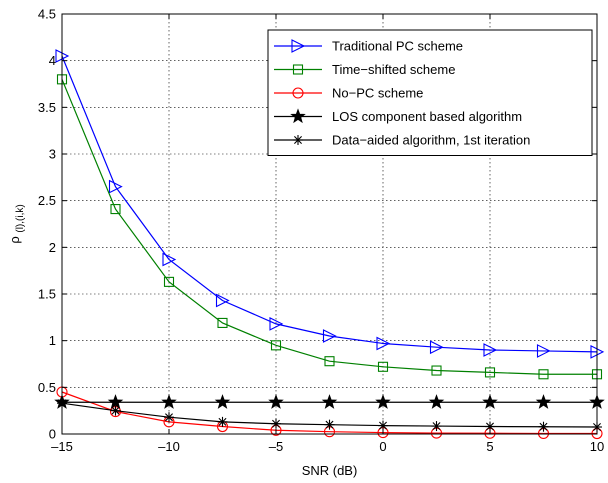  I want to click on y-axis-label-subscript: (l),(i,k), so click(20, 218).